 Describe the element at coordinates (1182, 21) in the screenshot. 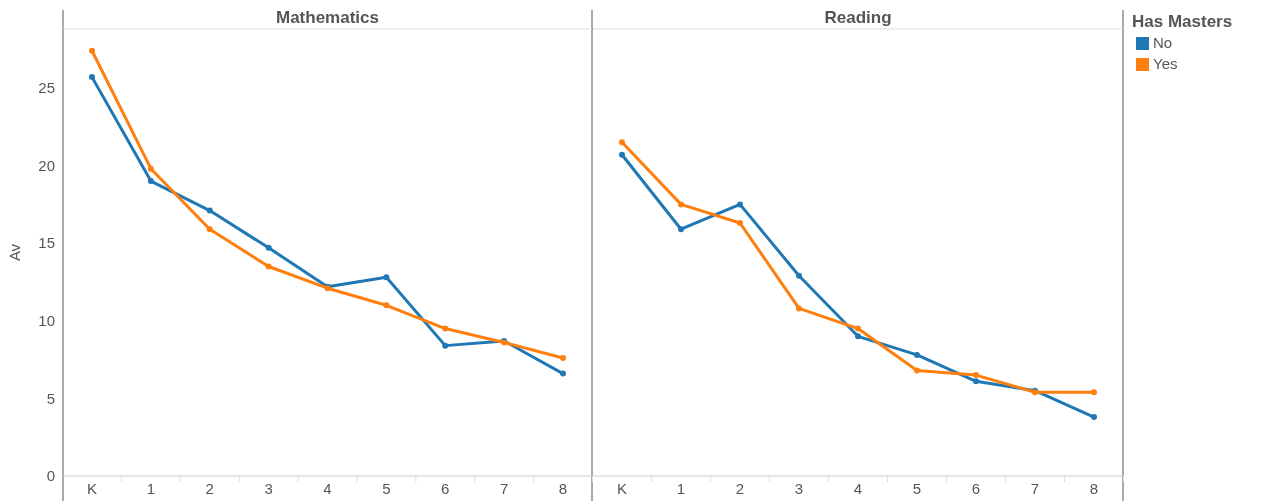

I see `legend-title: Has Masters` at that location.